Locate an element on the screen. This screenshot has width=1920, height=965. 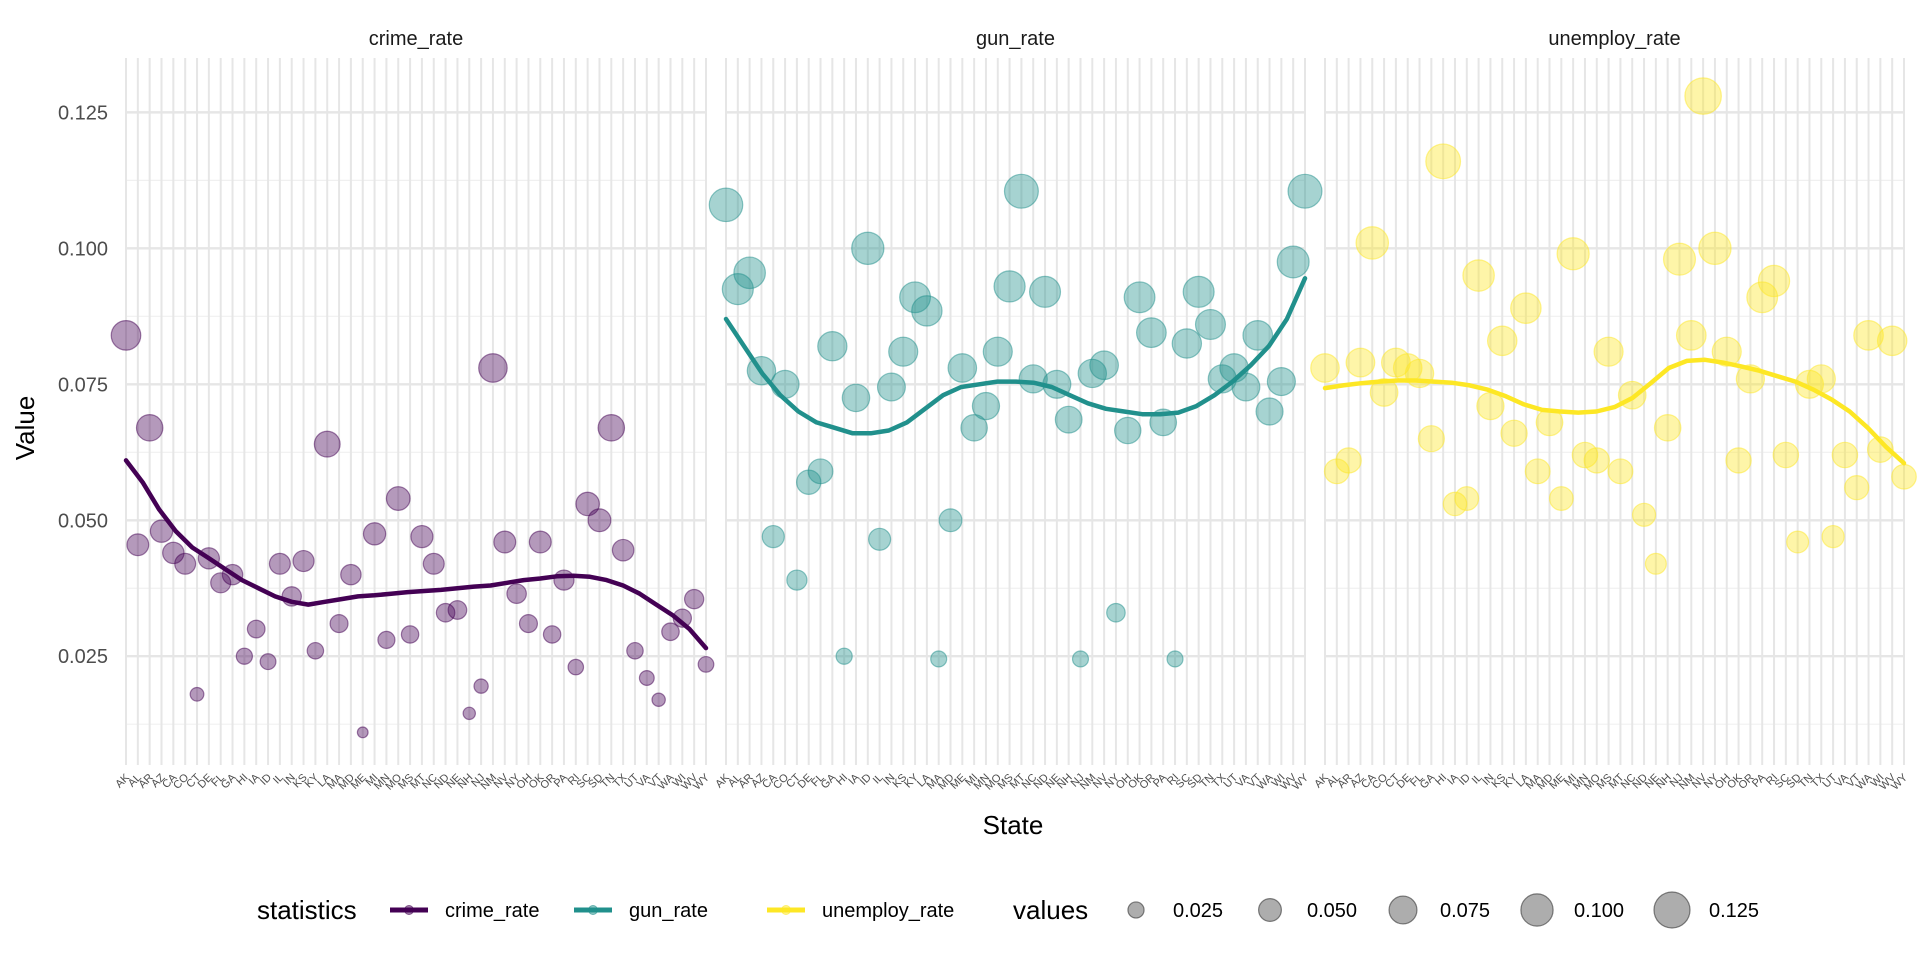
size-legend-label: 0.050 is located at coordinates (1332, 911).